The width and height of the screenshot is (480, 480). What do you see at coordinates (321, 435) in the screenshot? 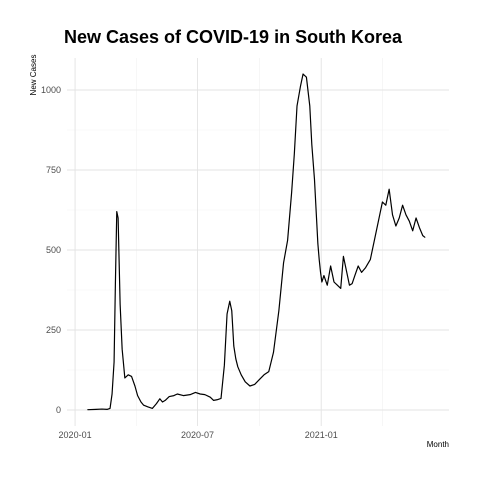
I see `x-tick-label: 2021-01` at bounding box center [321, 435].